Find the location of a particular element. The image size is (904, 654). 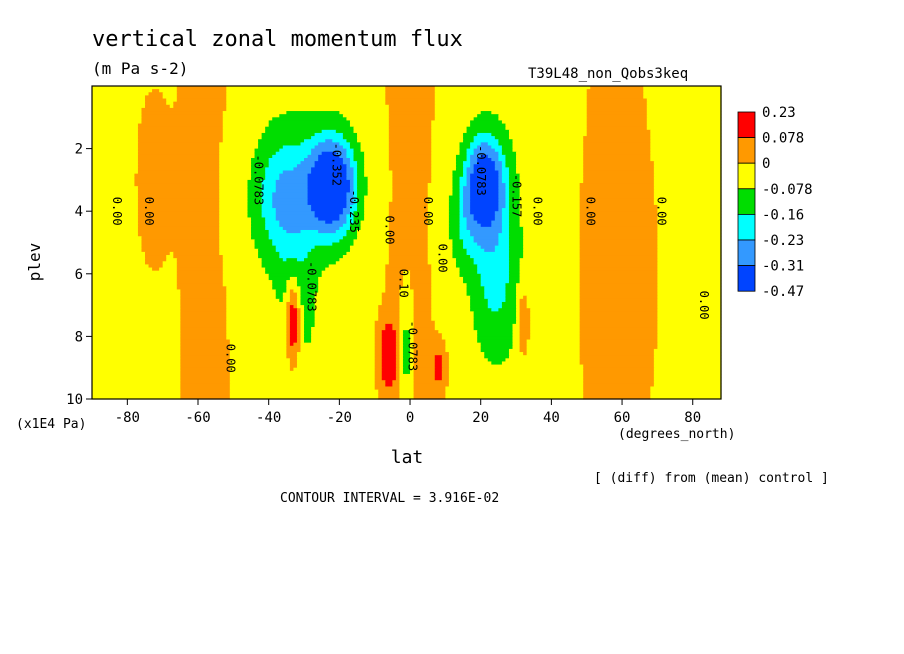

x-tick-label: -20 is located at coordinates (339, 418).